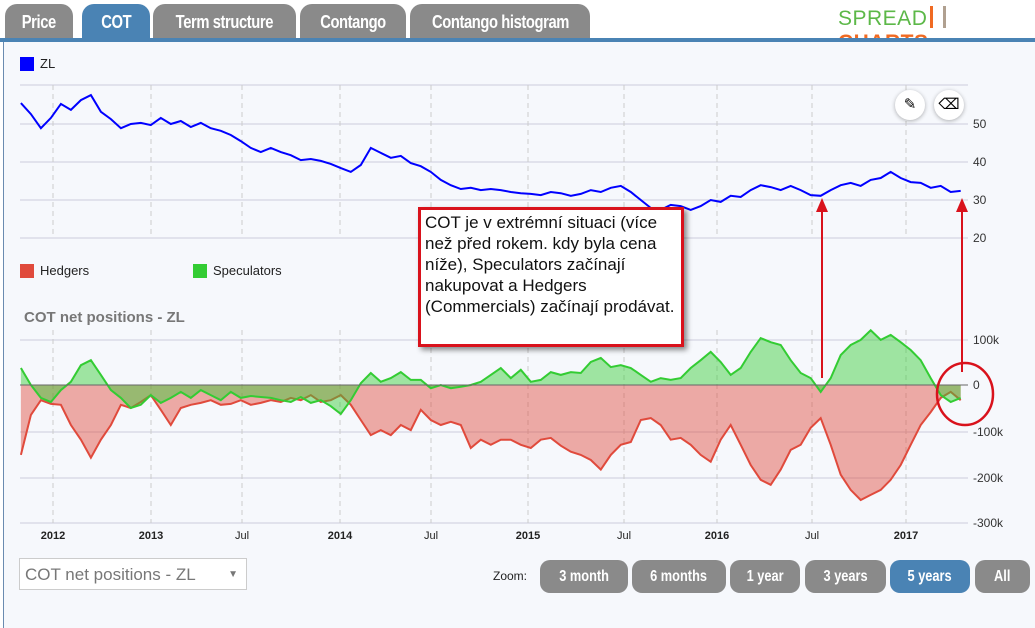 The width and height of the screenshot is (1035, 628). Describe the element at coordinates (765, 576) in the screenshot. I see `zoom-1-year-button: 1 year` at that location.